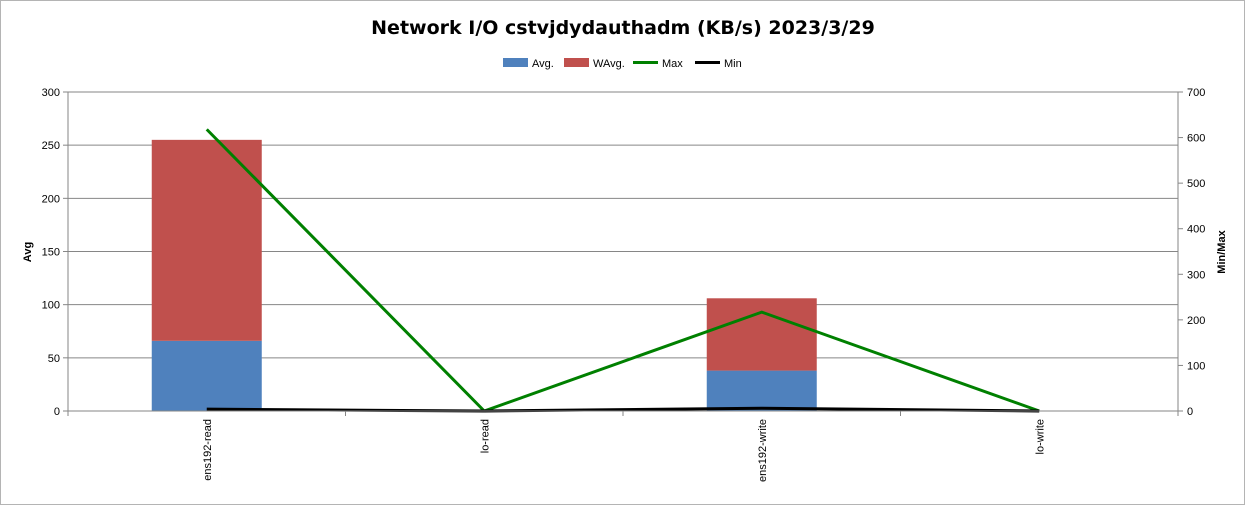 This screenshot has height=505, width=1245. What do you see at coordinates (609, 64) in the screenshot?
I see `legend-label: WAvg.` at bounding box center [609, 64].